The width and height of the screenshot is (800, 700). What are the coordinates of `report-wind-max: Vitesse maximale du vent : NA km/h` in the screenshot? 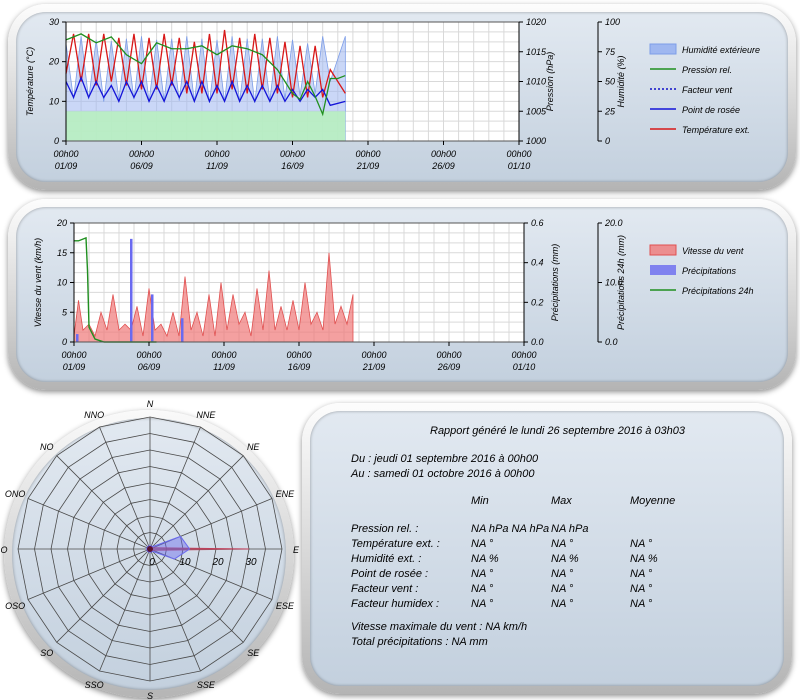 It's located at (439, 627).